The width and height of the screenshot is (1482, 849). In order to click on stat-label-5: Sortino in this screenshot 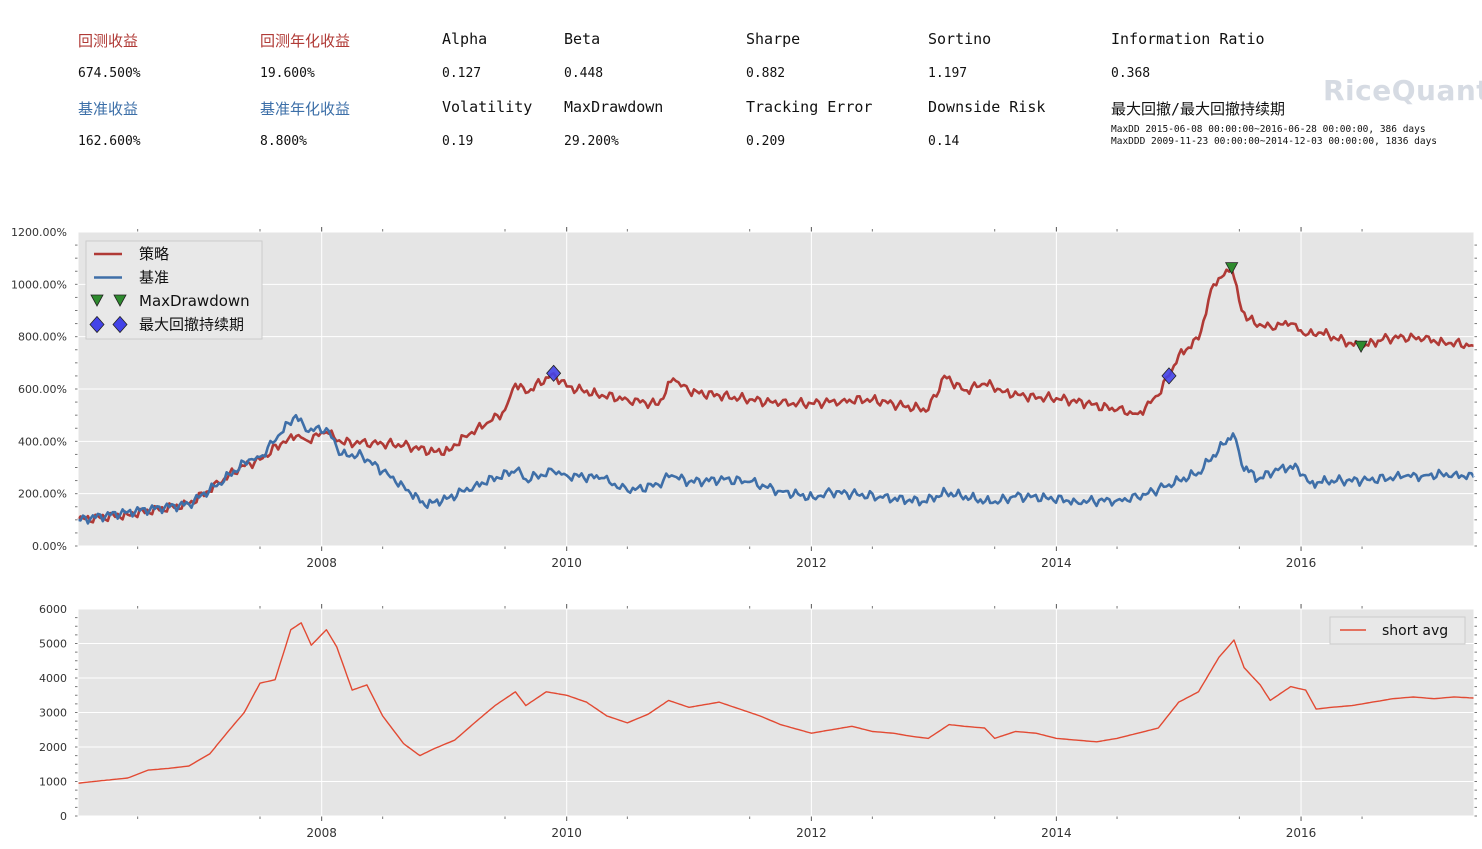, I will do `click(960, 39)`.